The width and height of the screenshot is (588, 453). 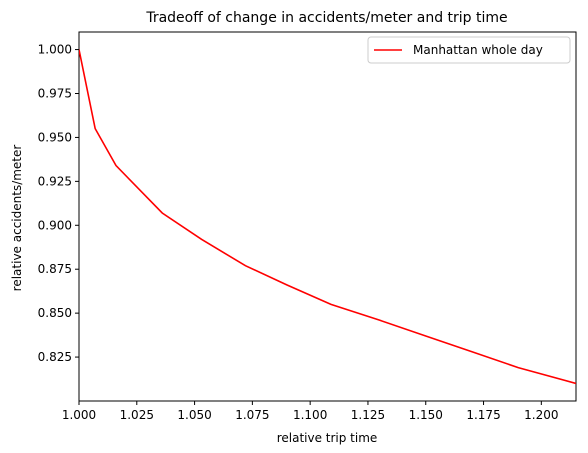 I want to click on x-tick-label: 1.050, so click(x=194, y=415).